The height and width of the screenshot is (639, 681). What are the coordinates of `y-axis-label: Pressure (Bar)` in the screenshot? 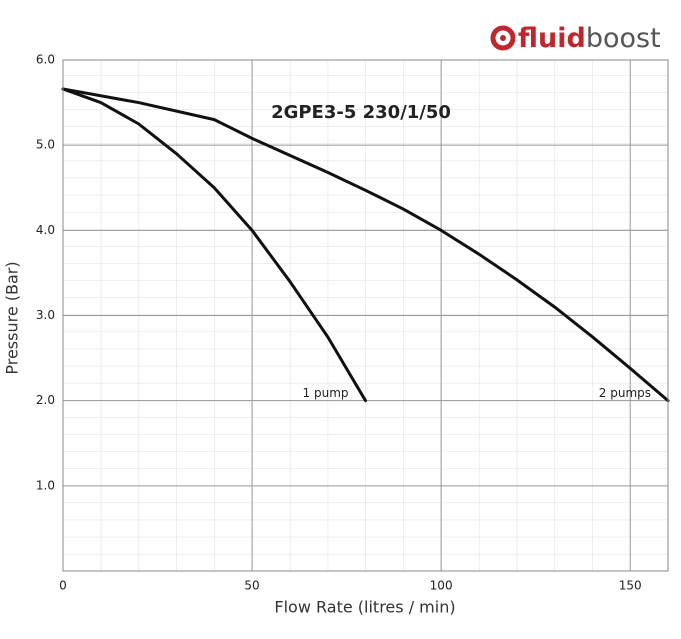 It's located at (12, 317).